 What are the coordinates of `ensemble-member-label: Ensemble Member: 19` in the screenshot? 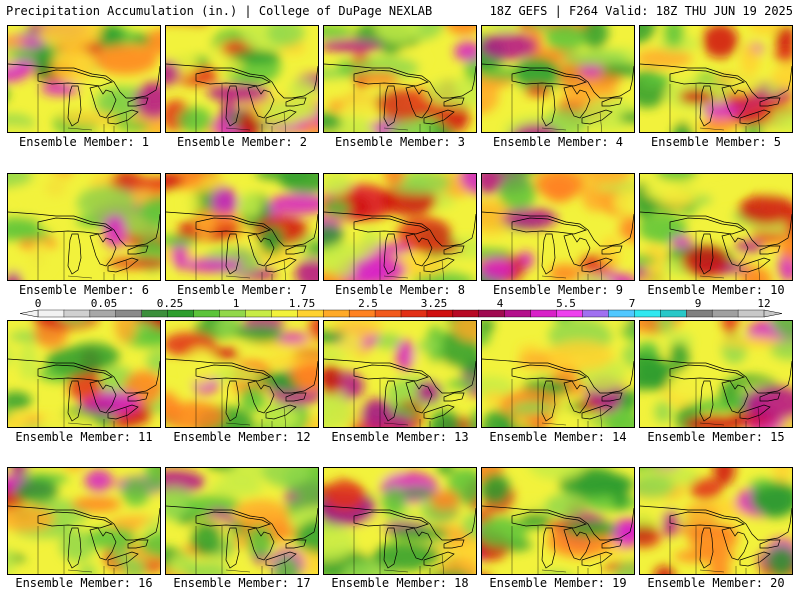 It's located at (558, 583).